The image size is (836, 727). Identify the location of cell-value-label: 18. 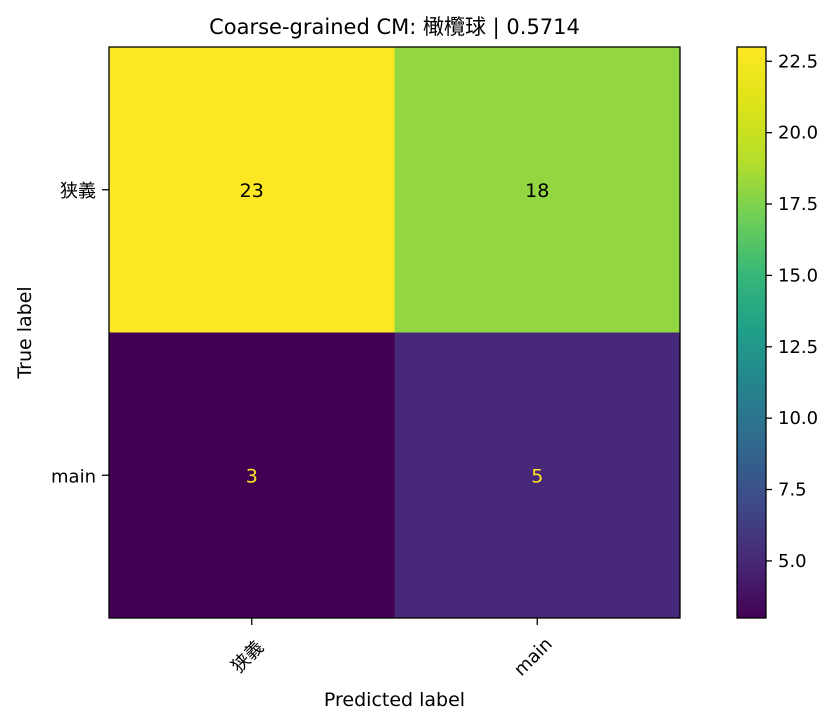
(537, 191).